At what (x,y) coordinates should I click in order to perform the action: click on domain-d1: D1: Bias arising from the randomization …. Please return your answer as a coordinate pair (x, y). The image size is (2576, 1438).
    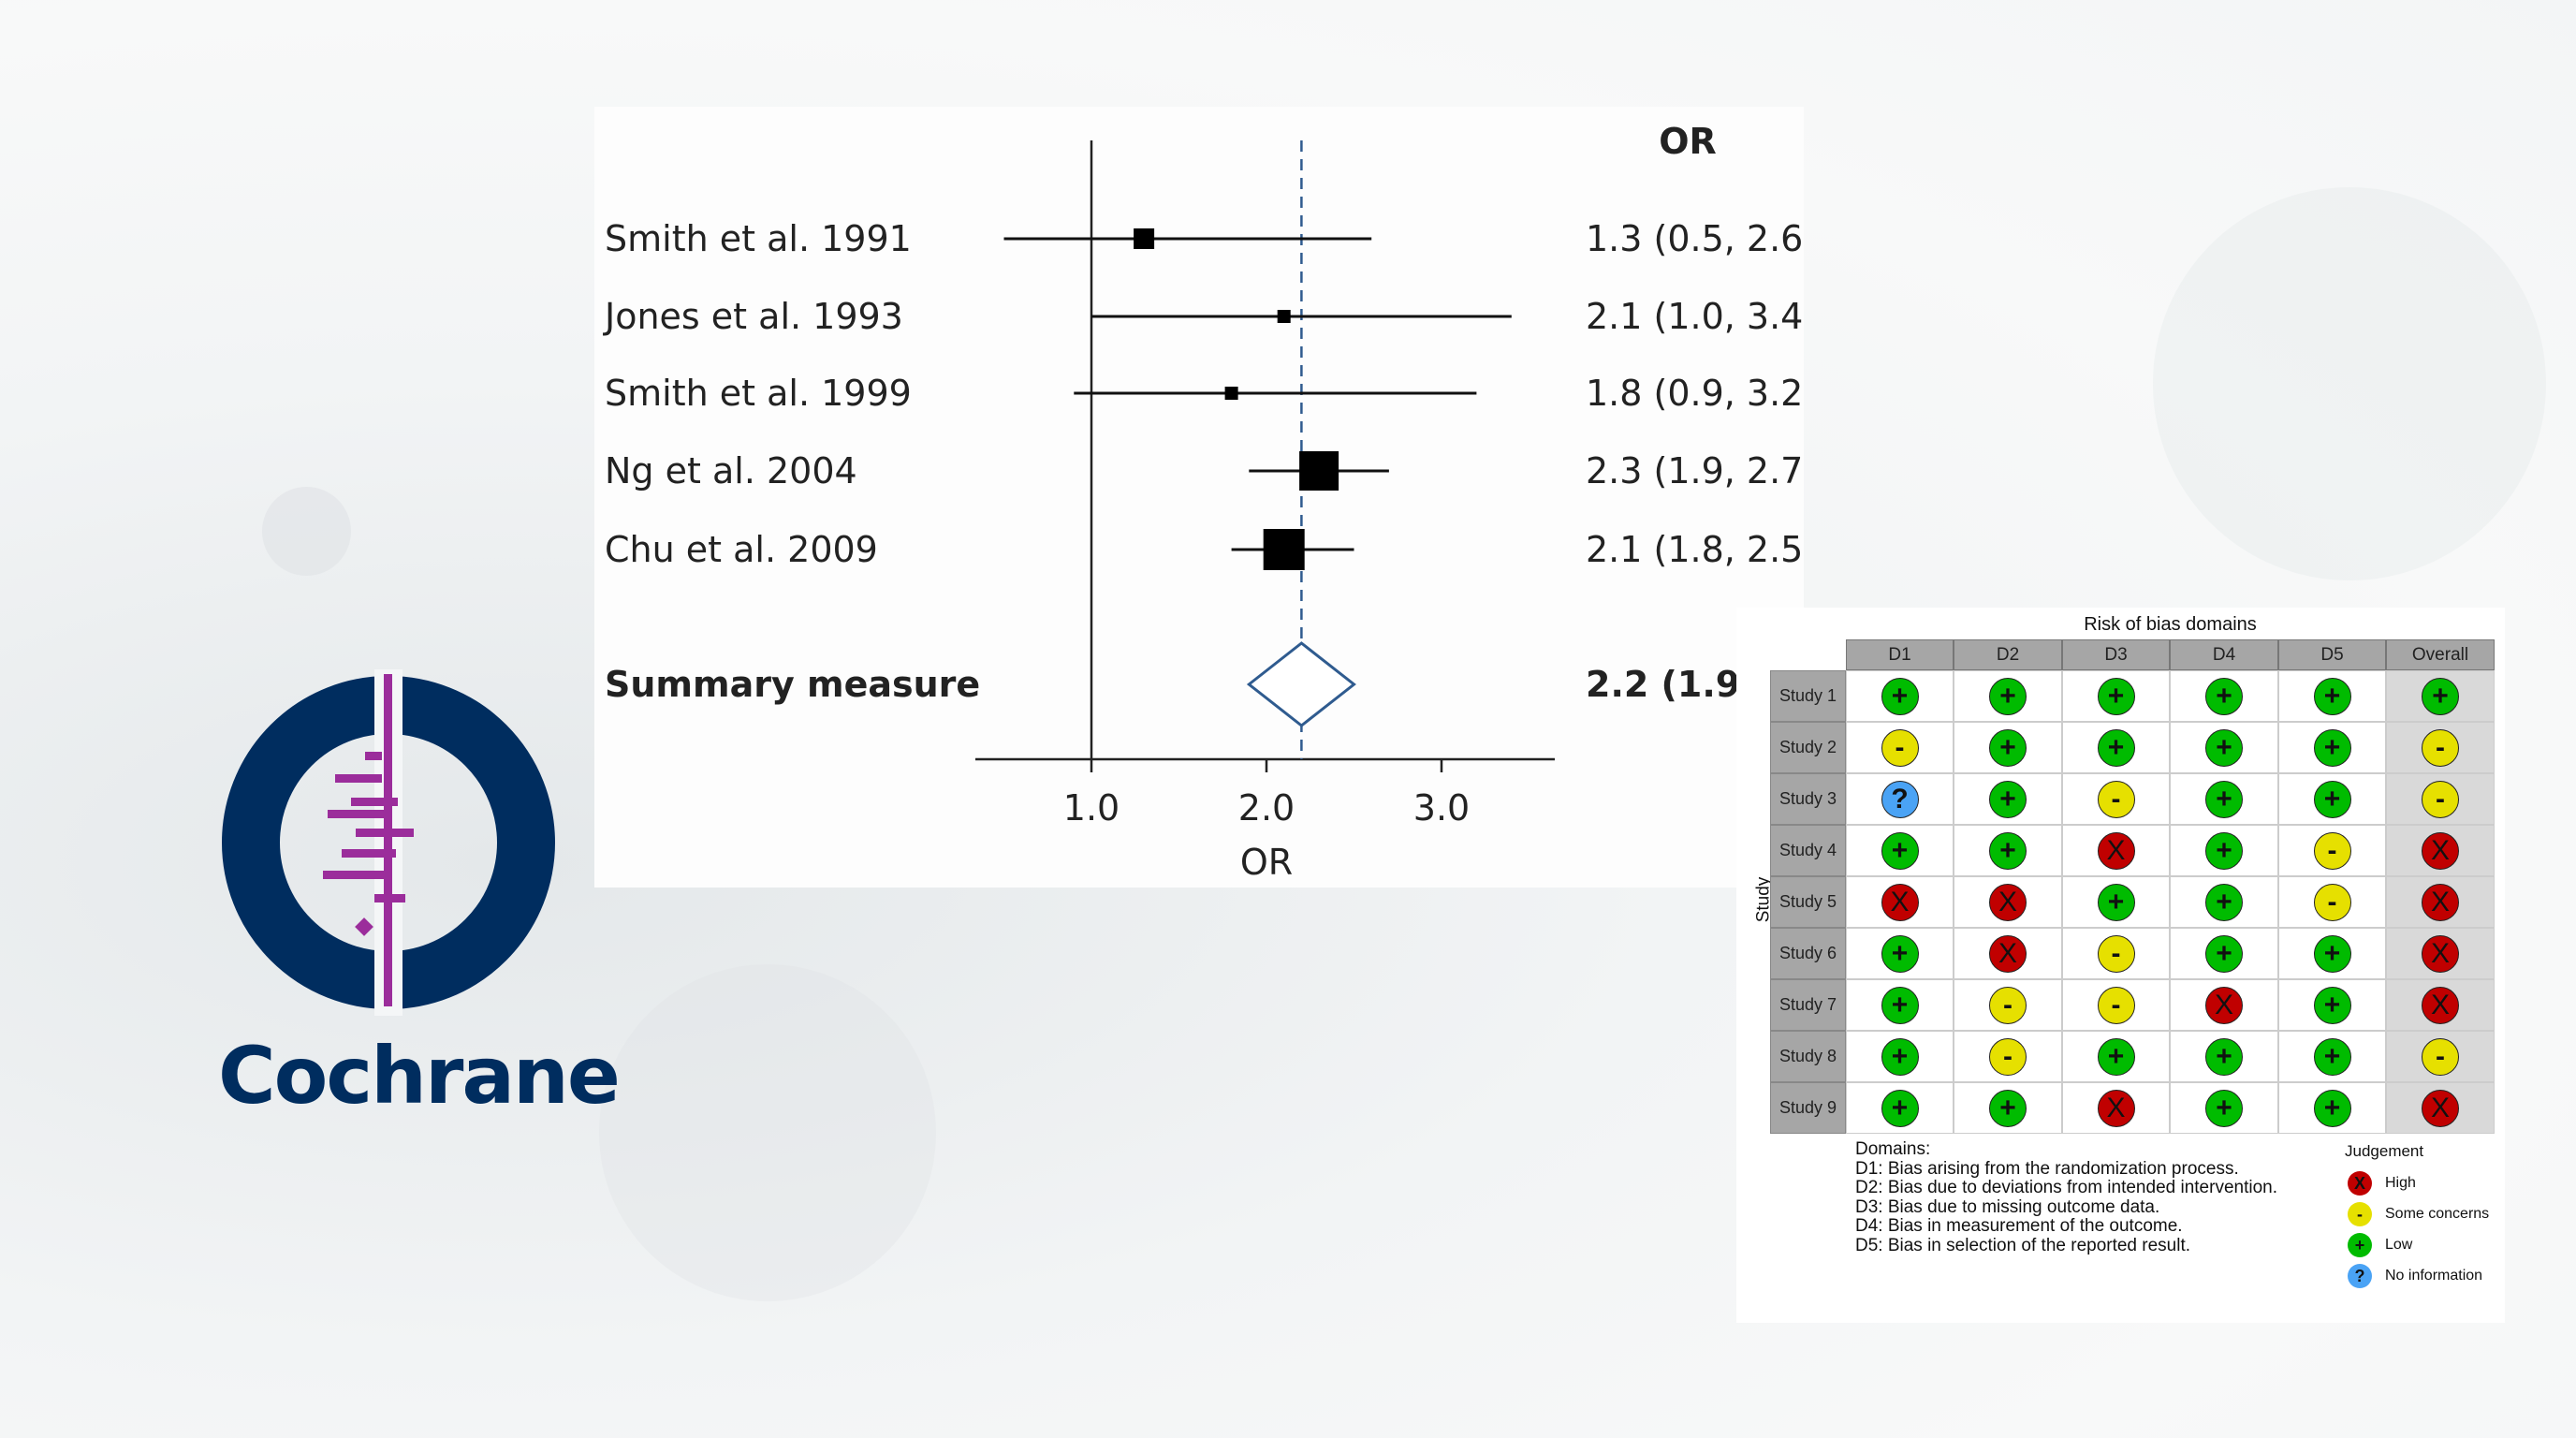
    Looking at the image, I should click on (2047, 1168).